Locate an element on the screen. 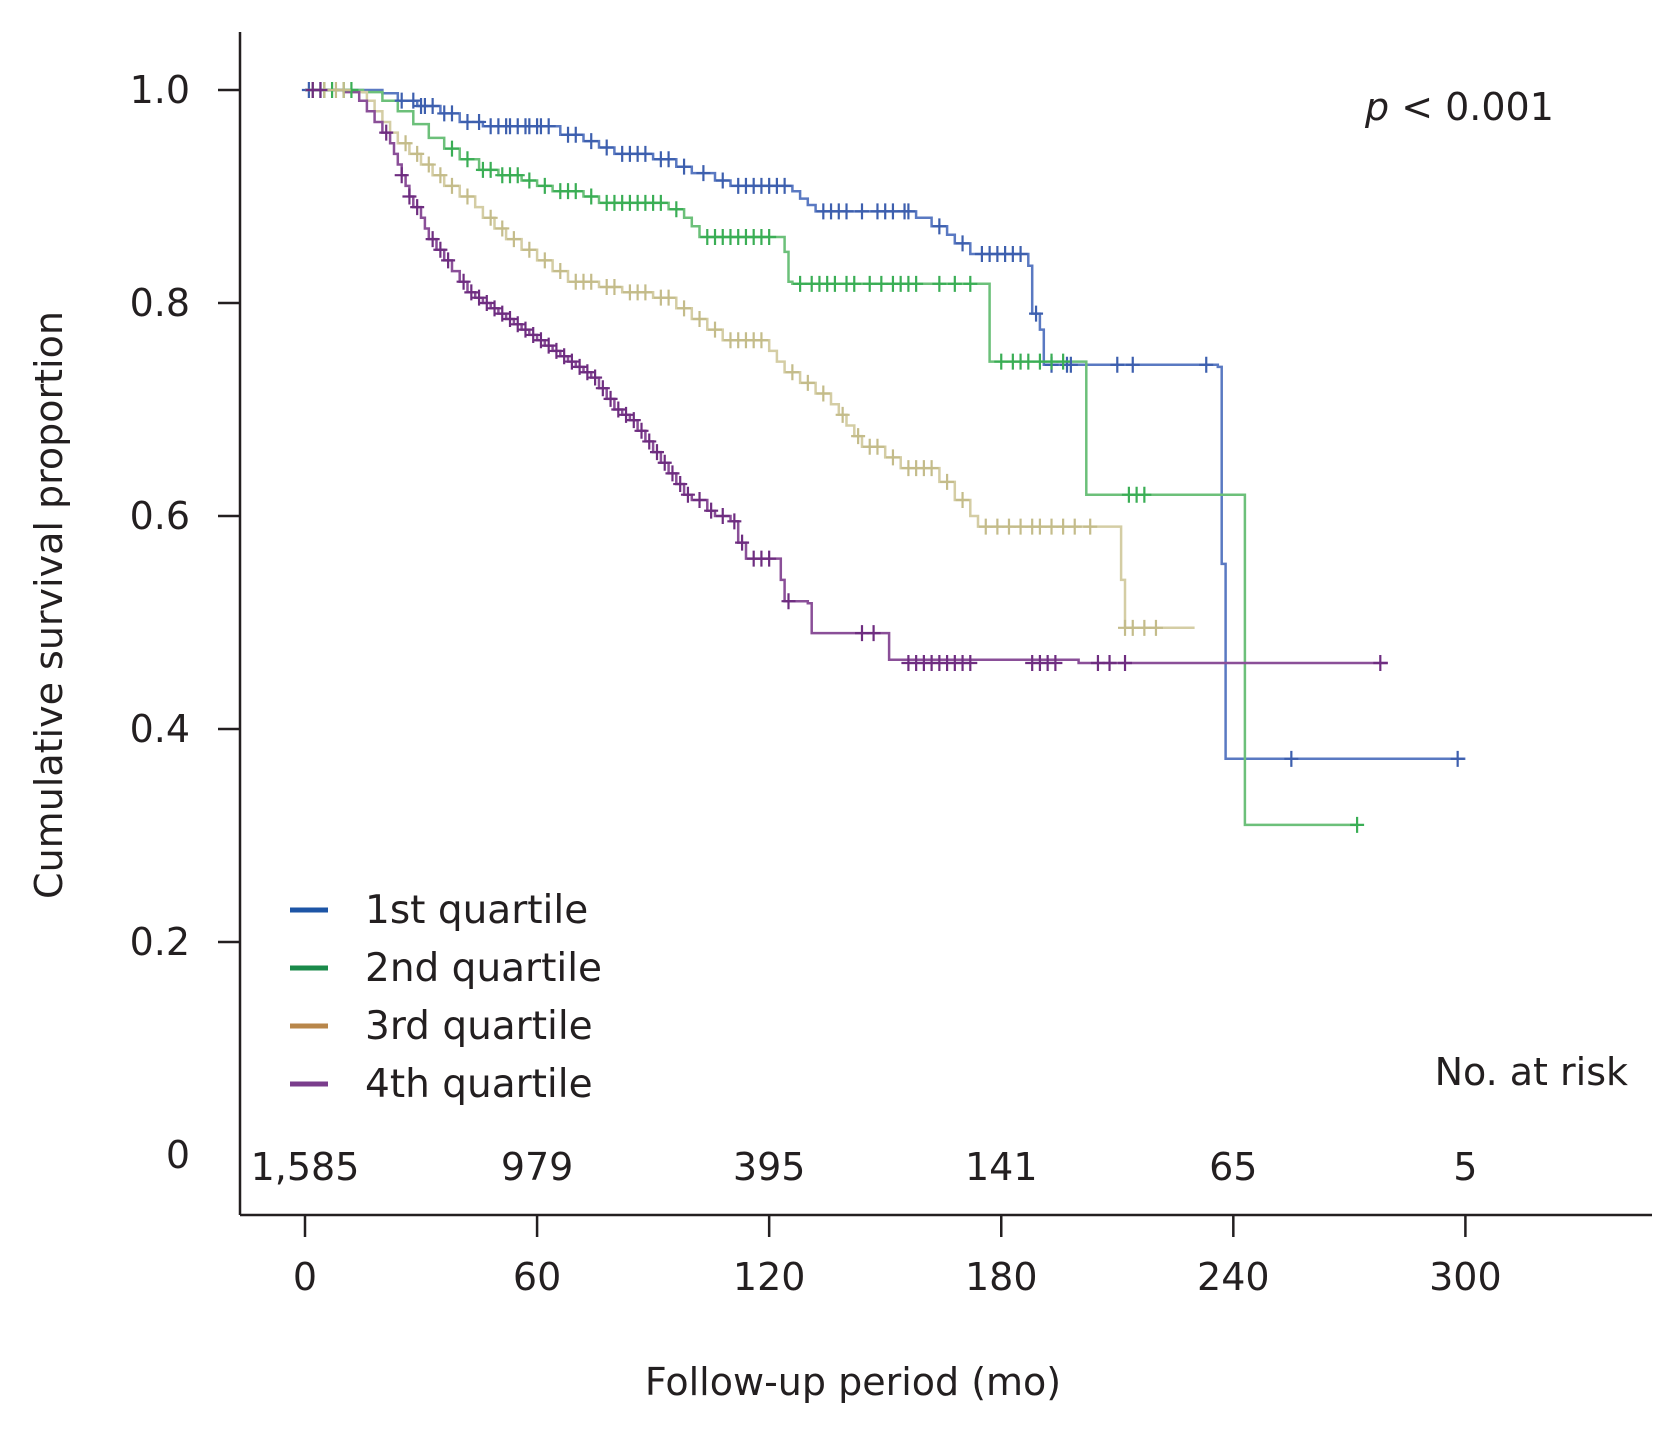 This screenshot has width=1675, height=1430. at-risk-value: 1,585 is located at coordinates (305, 1167).